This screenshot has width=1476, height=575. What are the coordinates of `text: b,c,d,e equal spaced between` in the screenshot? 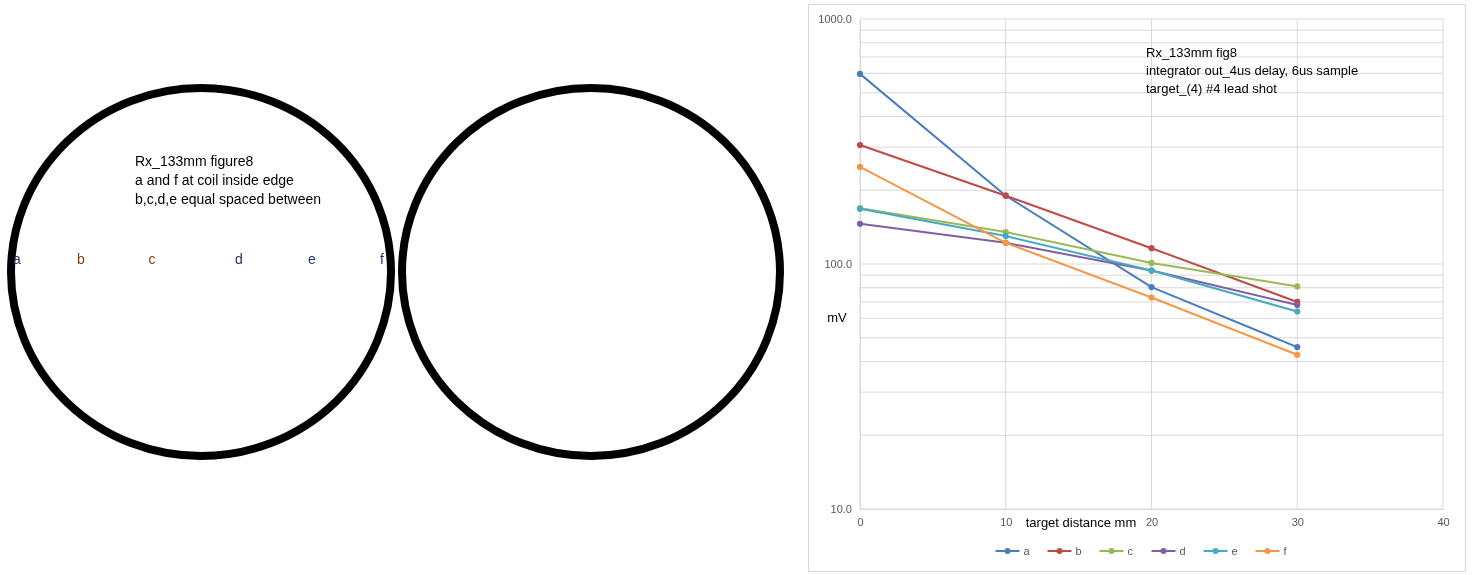 It's located at (228, 199).